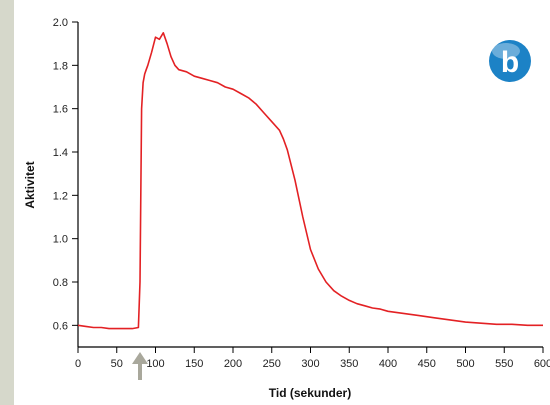 Image resolution: width=550 pixels, height=405 pixels. What do you see at coordinates (60, 283) in the screenshot?
I see `y-tick-label: 0.8` at bounding box center [60, 283].